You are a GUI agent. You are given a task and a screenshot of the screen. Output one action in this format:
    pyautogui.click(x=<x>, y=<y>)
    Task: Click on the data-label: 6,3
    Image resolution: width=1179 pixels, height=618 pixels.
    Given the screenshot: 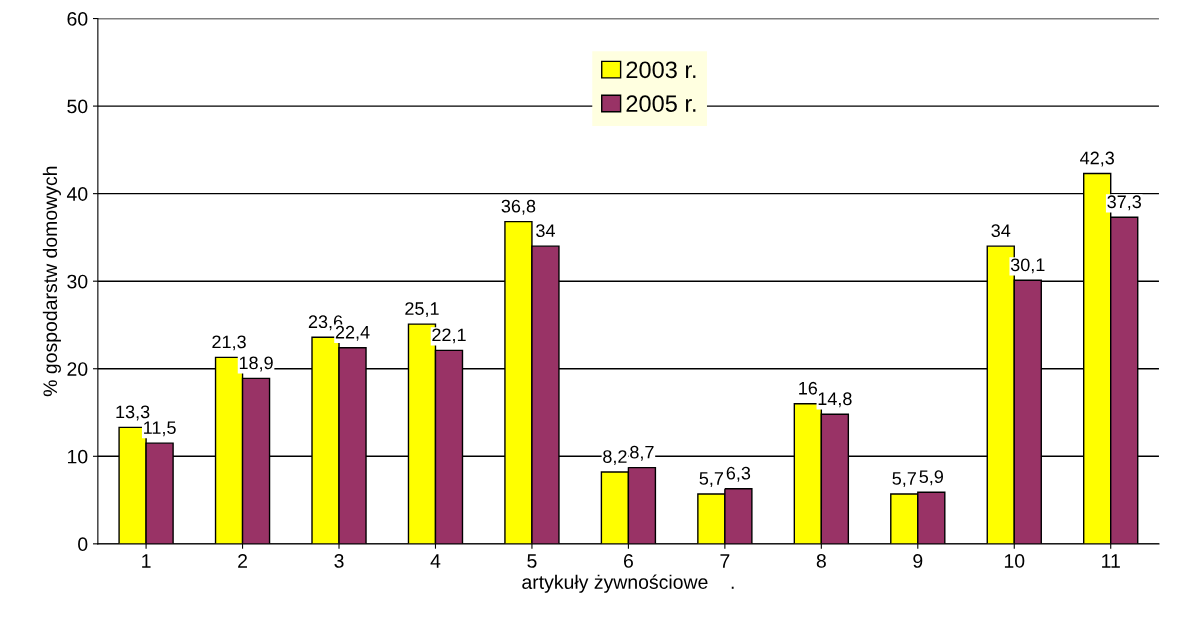 What is the action you would take?
    pyautogui.click(x=738, y=474)
    